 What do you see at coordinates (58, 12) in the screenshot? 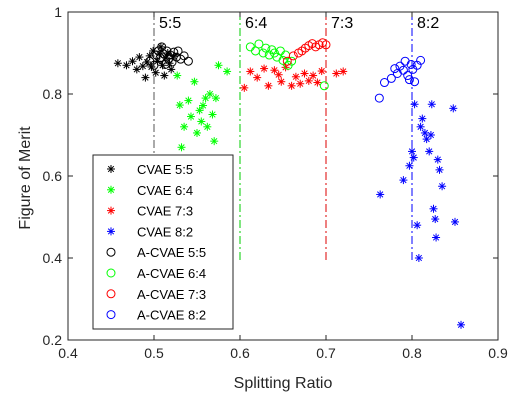
I see `y-tick-label: 1` at bounding box center [58, 12].